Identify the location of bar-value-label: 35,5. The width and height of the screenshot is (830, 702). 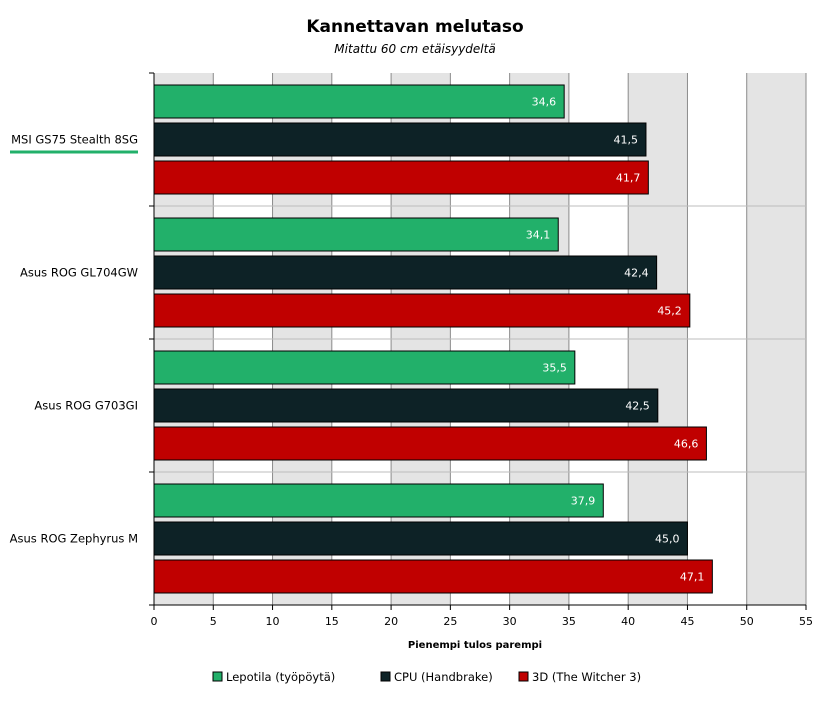
(554, 368).